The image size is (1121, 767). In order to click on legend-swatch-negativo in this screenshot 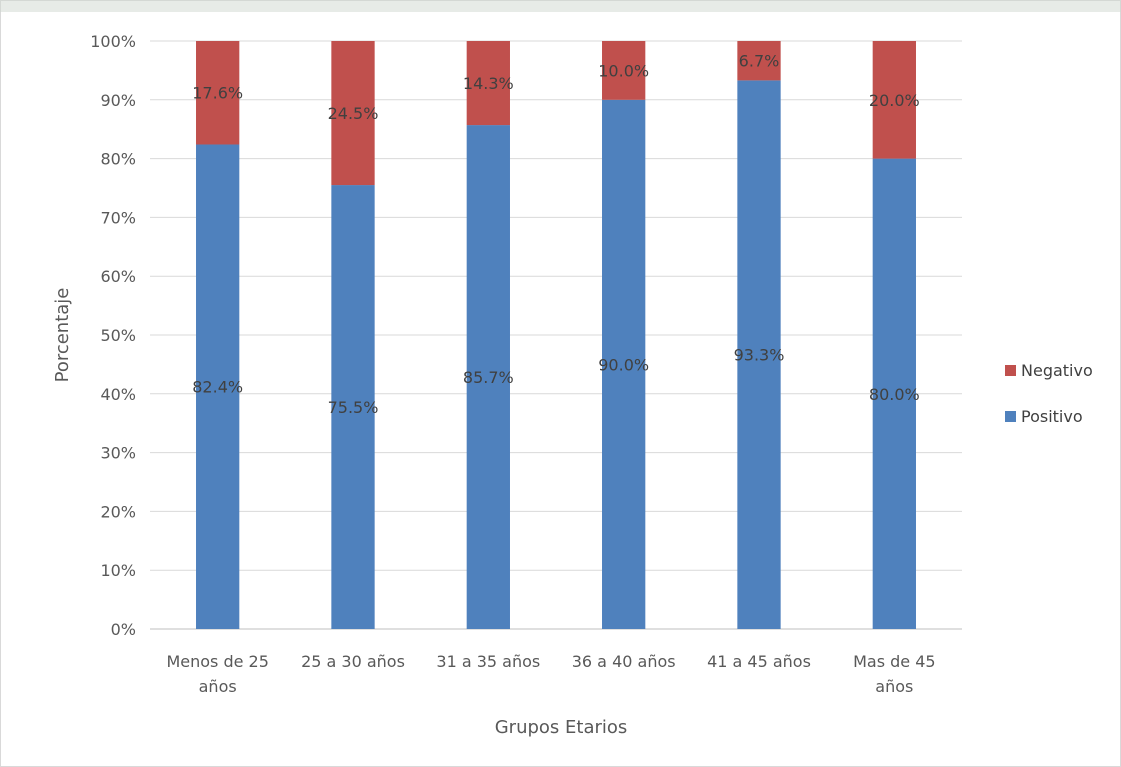, I will do `click(1010, 370)`.